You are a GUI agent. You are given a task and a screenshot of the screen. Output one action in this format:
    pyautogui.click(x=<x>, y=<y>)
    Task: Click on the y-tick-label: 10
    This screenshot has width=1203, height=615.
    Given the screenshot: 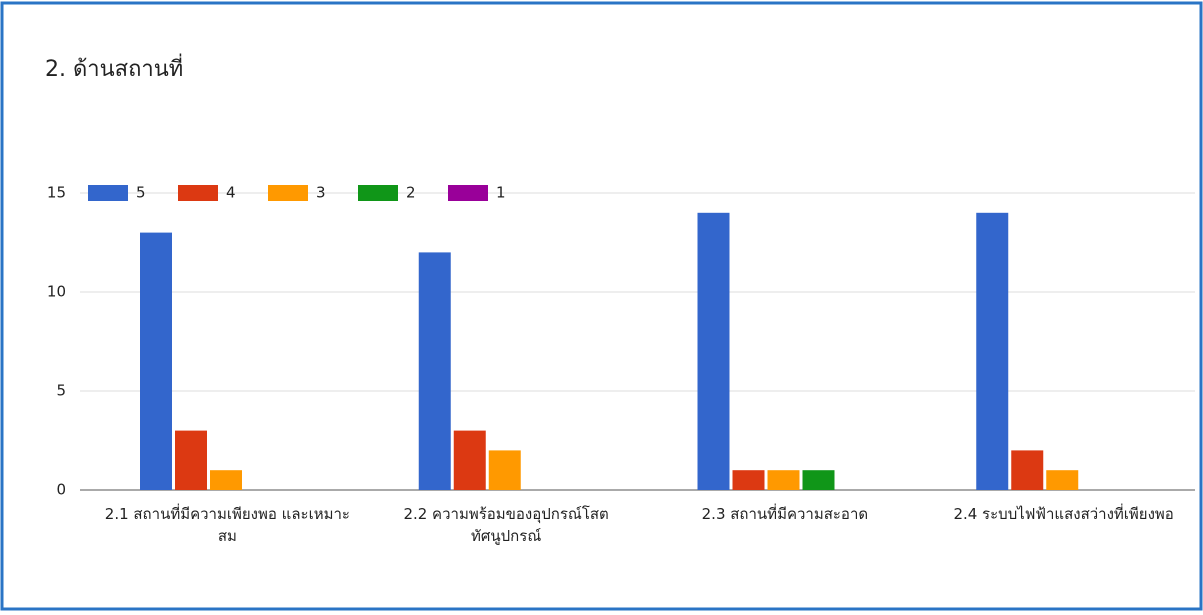 What is the action you would take?
    pyautogui.click(x=56, y=292)
    